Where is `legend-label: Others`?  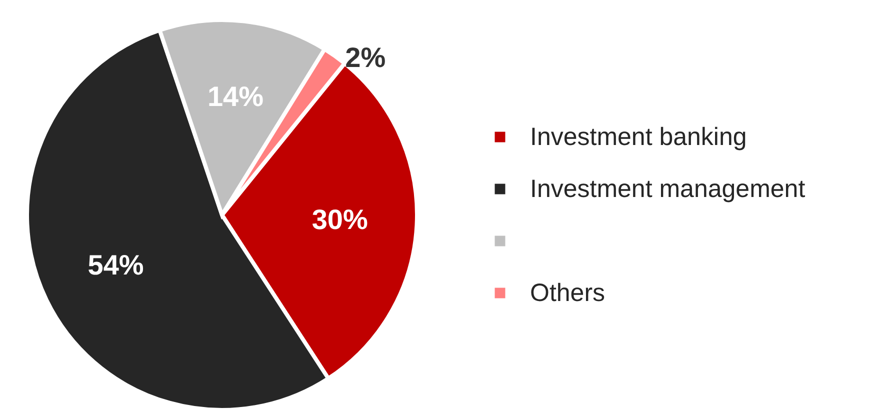 legend-label: Others is located at coordinates (568, 293).